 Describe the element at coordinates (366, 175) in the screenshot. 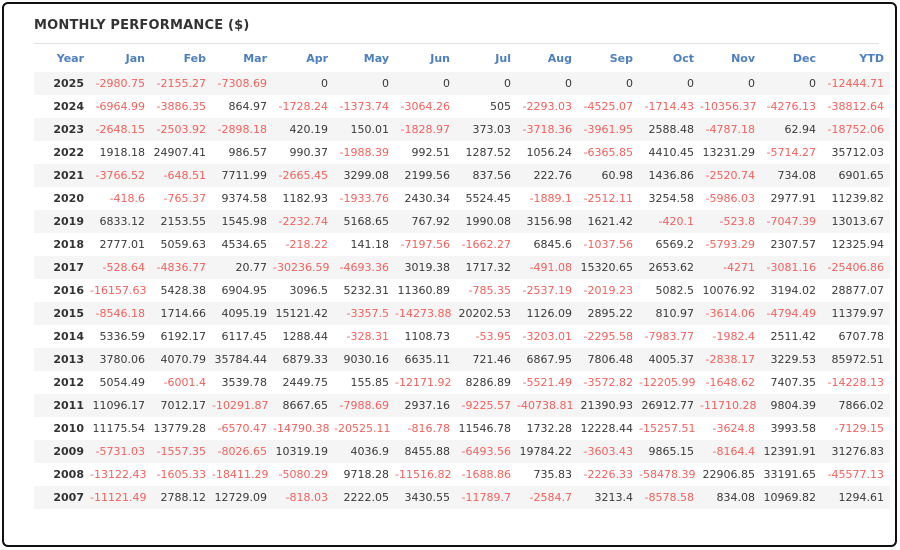

I see `month-value-cell: 3299.08` at that location.